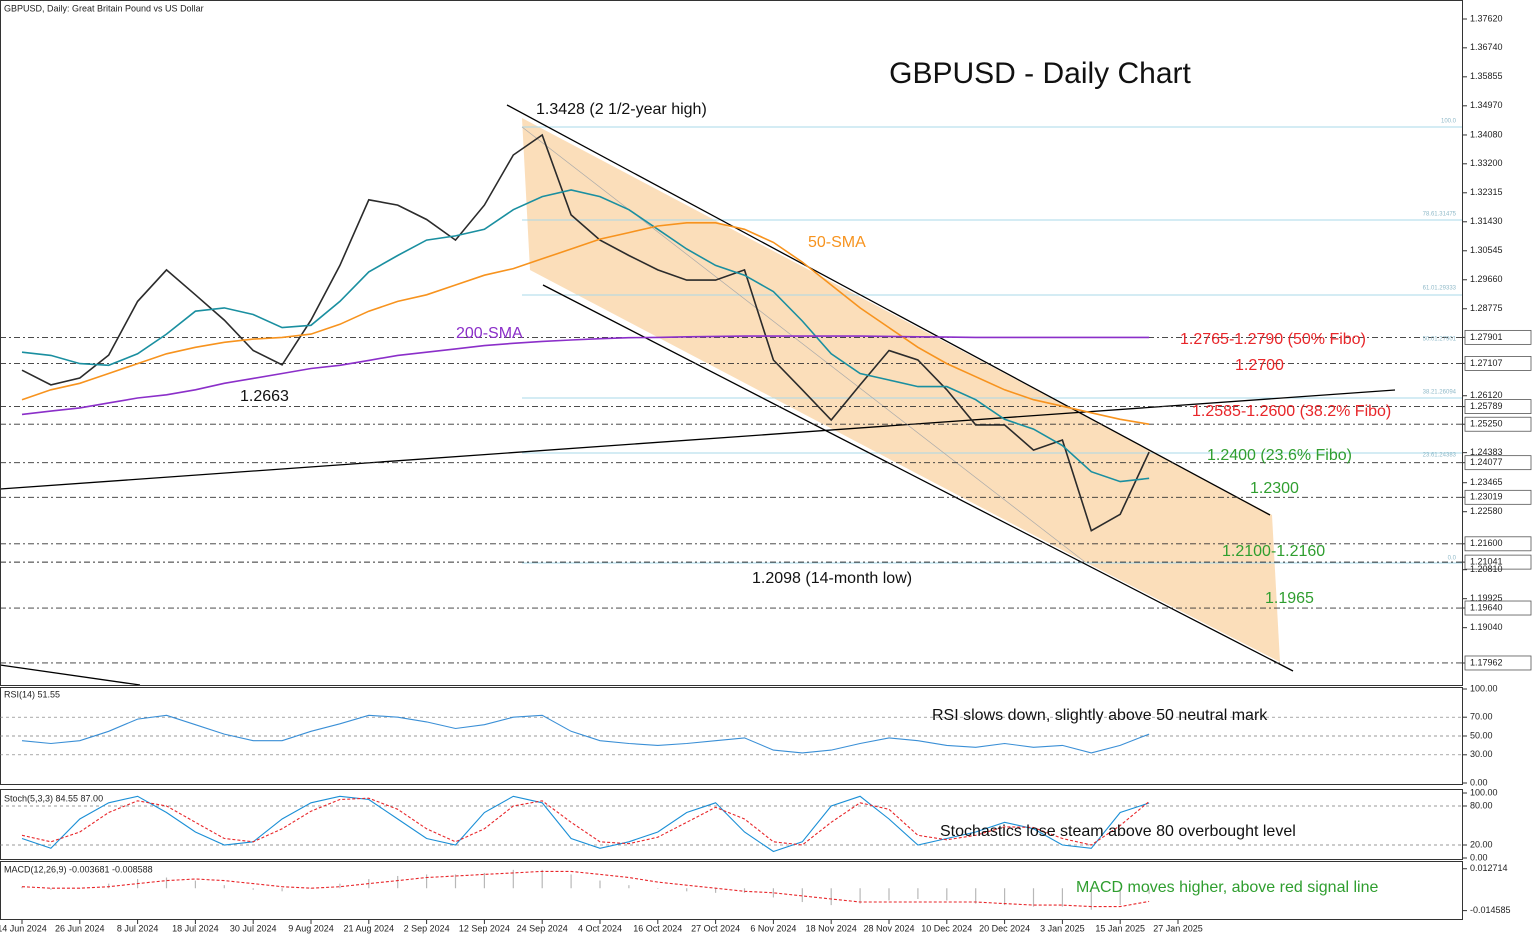 The image size is (1536, 937). Describe the element at coordinates (1279, 455) in the screenshot. I see `annotation: 1.2400 (23.6% Fibo)` at that location.